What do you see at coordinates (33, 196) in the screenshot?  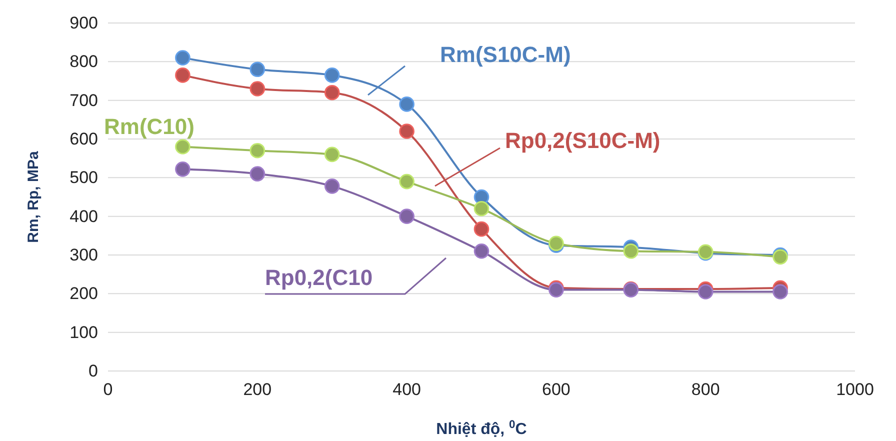 I see `y-axis-title: Rm, Rp, MPa` at bounding box center [33, 196].